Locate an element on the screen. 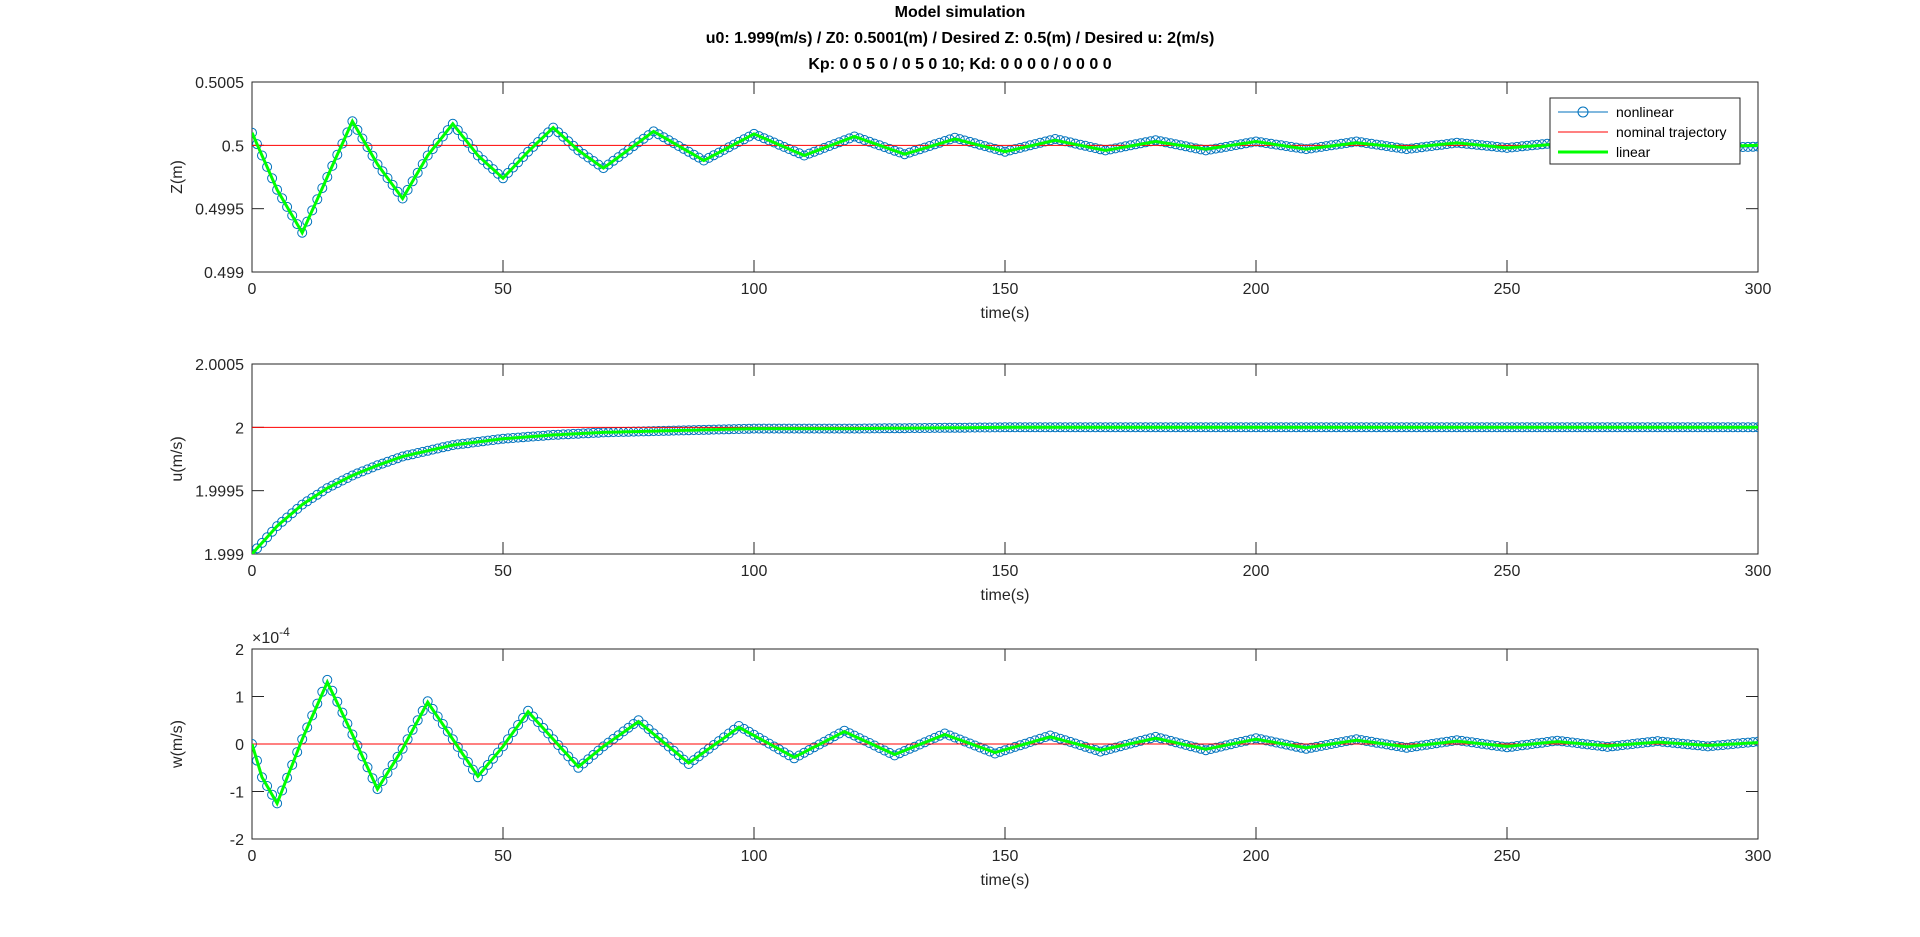 The image size is (1920, 937). x-tick-label: 100 is located at coordinates (754, 856).